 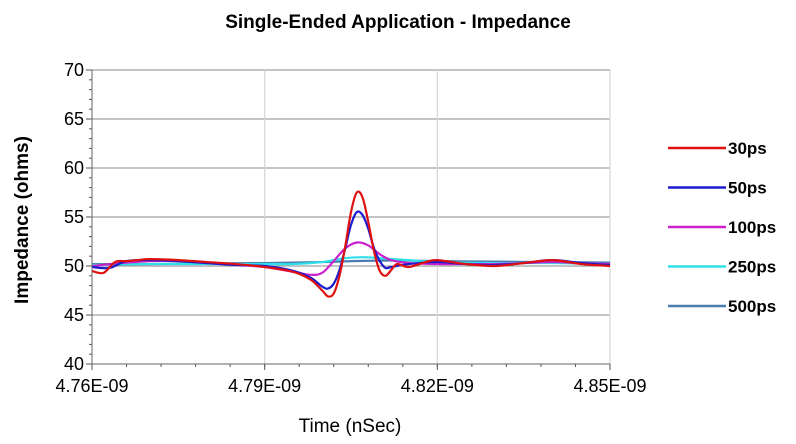 I want to click on x-tick-label: 4.76E-09, so click(x=91, y=386).